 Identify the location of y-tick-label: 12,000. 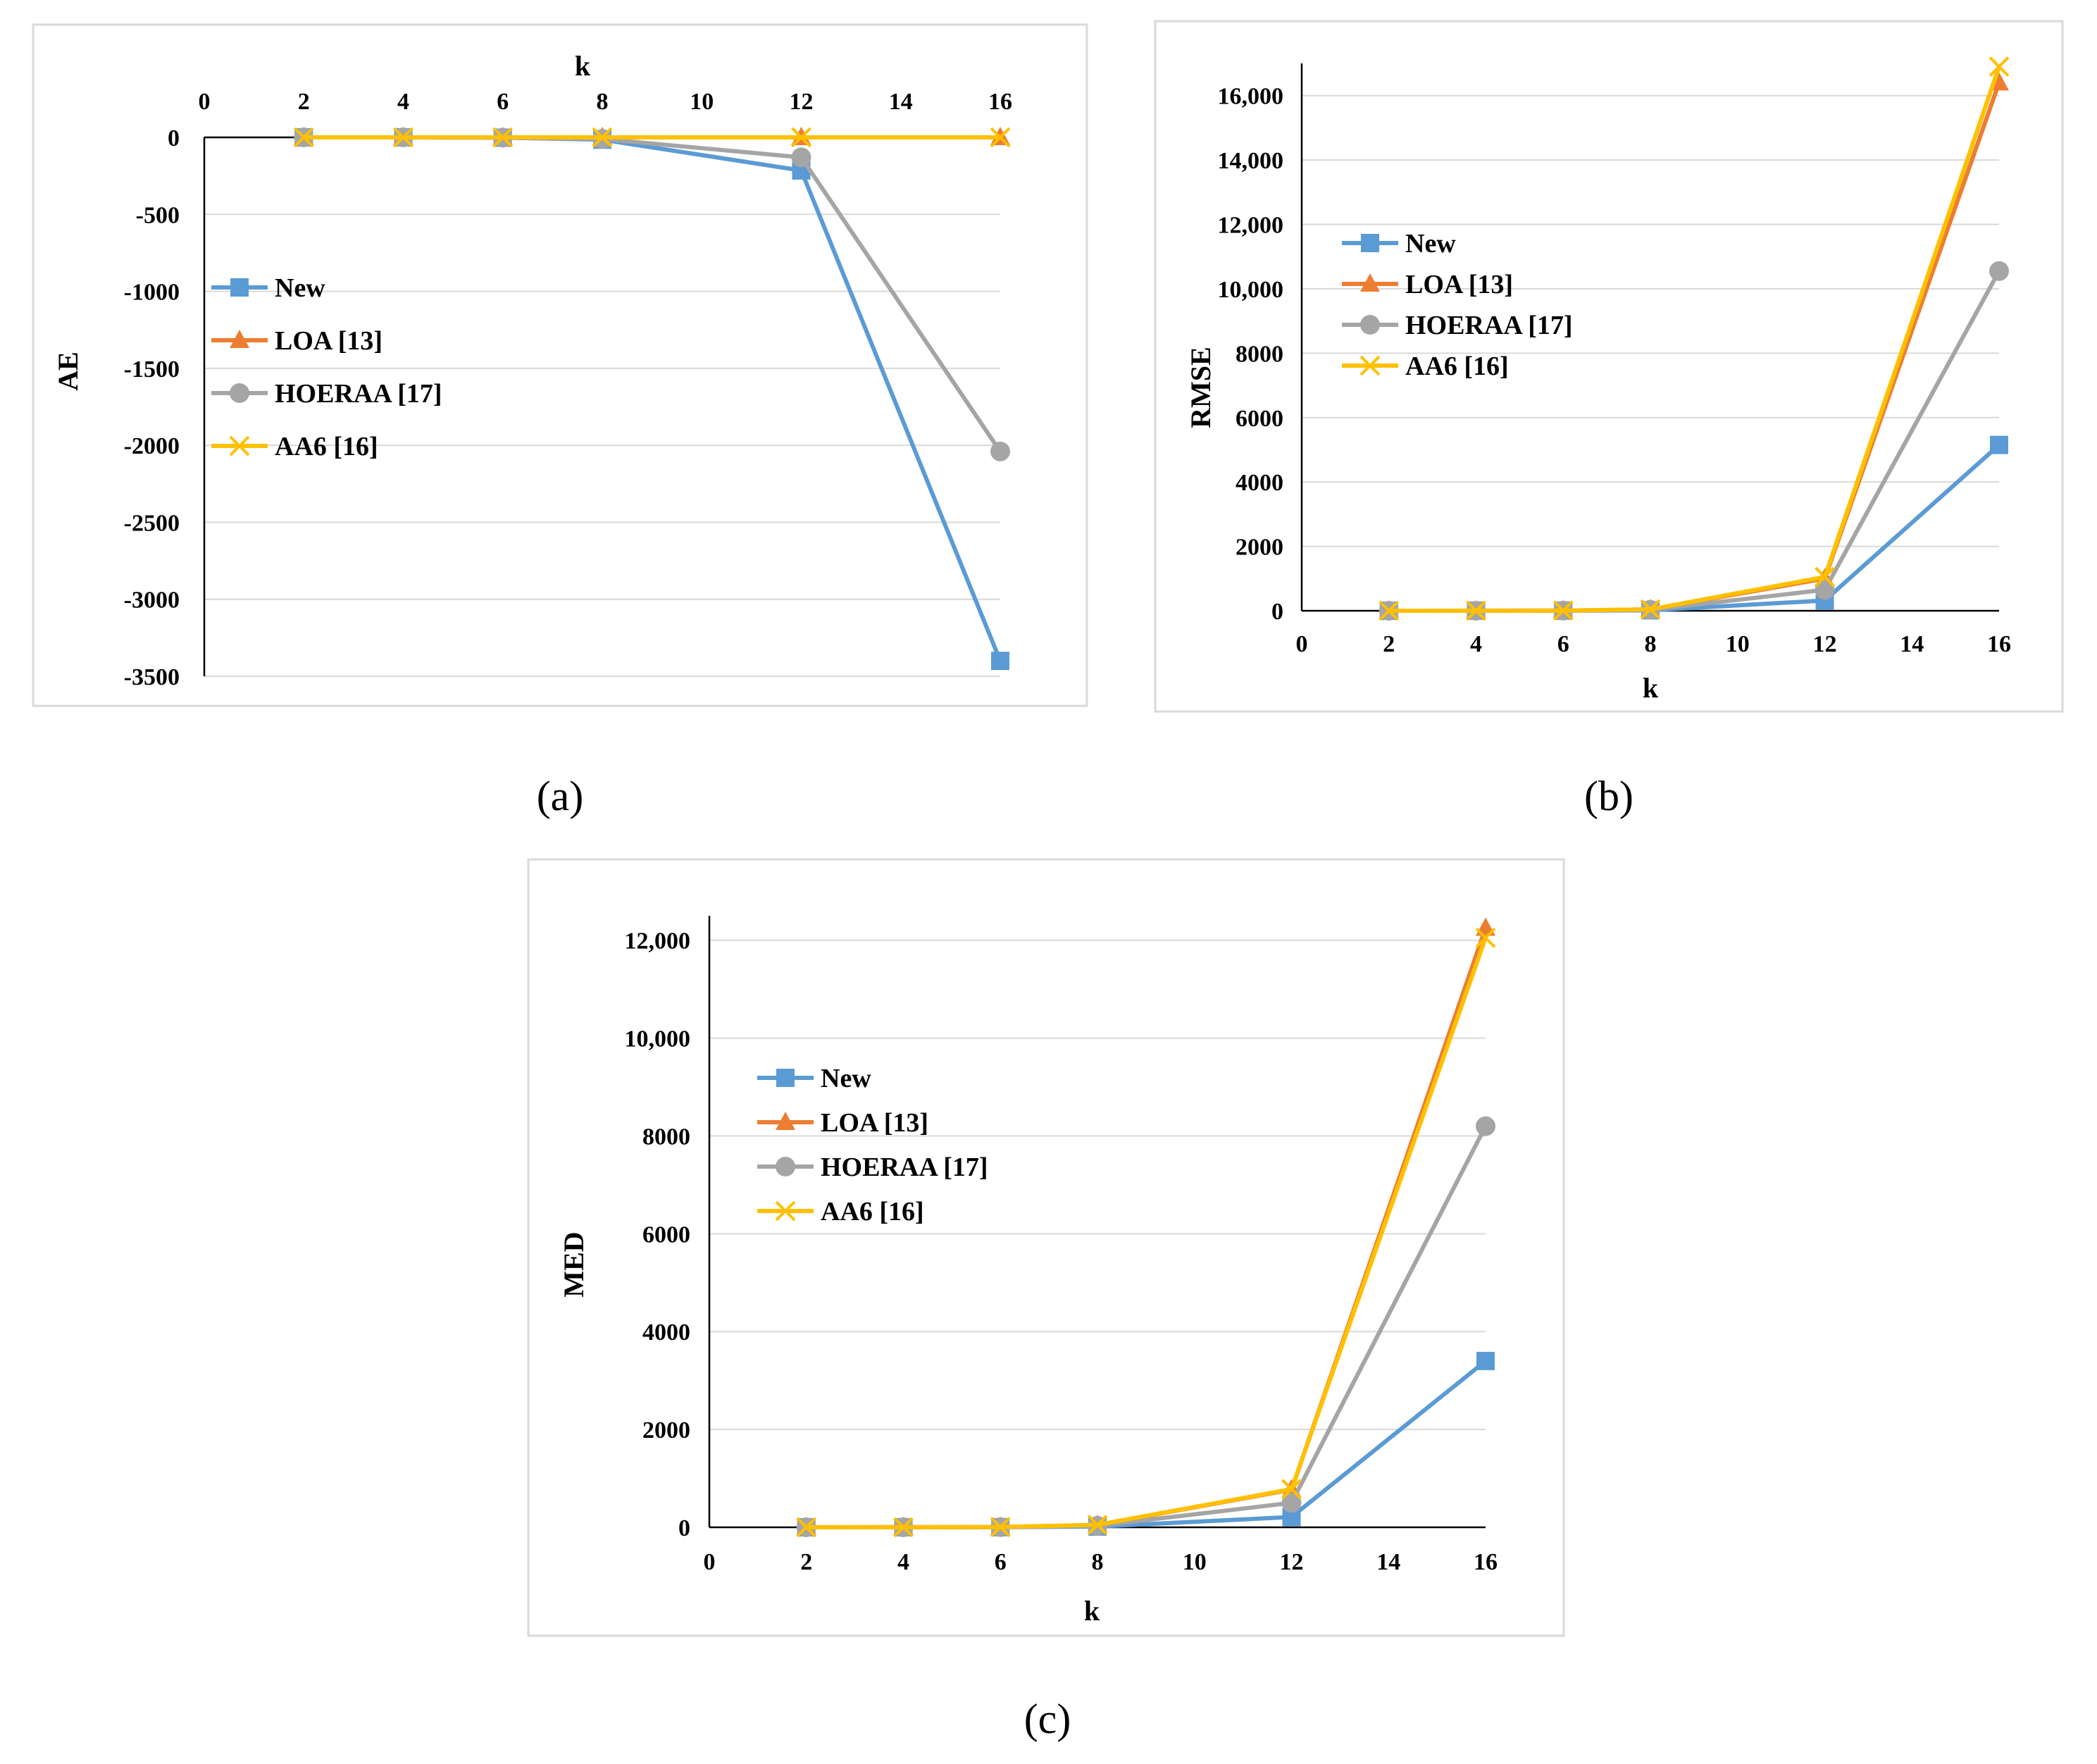
(1251, 226).